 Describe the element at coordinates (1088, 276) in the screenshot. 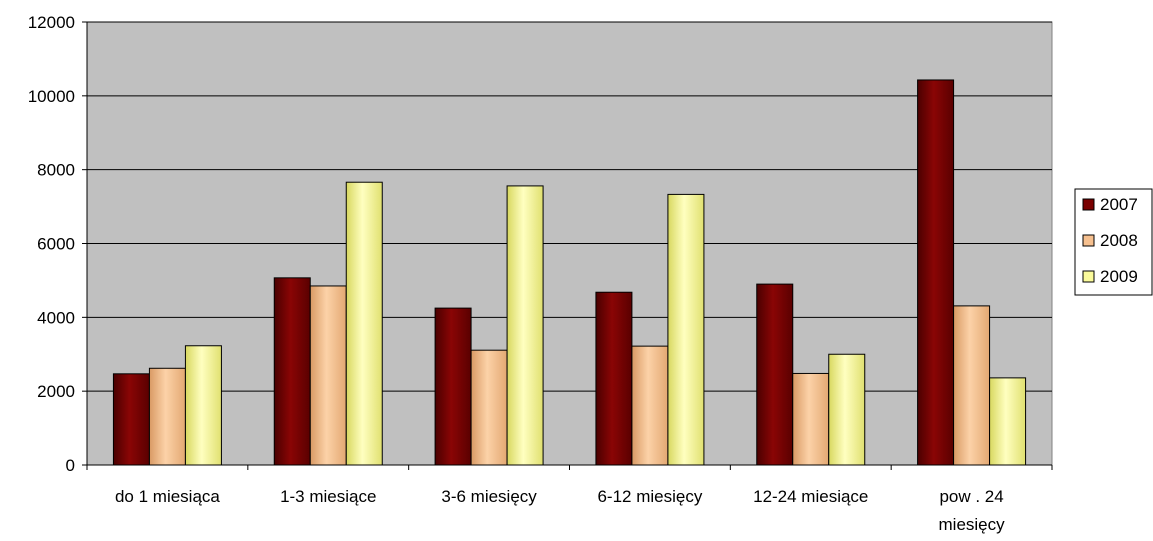

I see `legend-swatch-2009` at that location.